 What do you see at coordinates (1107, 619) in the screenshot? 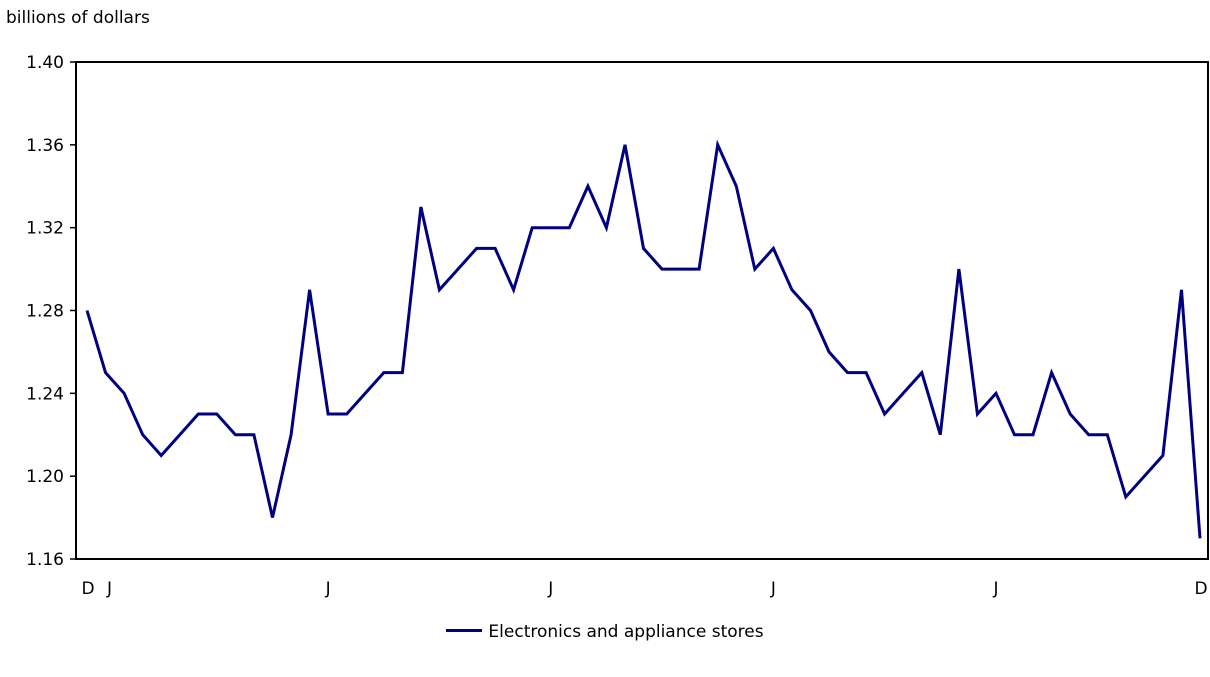
I see `x-year-label: 2013` at bounding box center [1107, 619].